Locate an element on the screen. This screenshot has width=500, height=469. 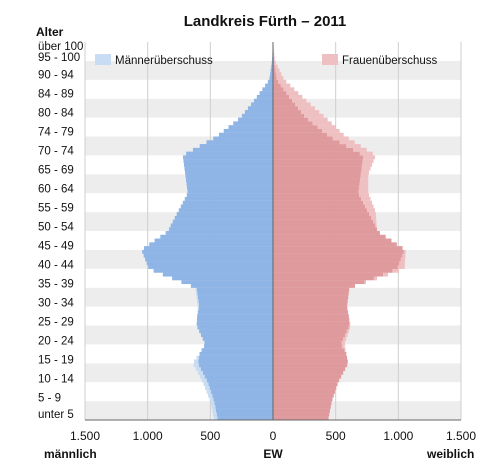
age-tick-label: 20 - 24 is located at coordinates (56, 342).